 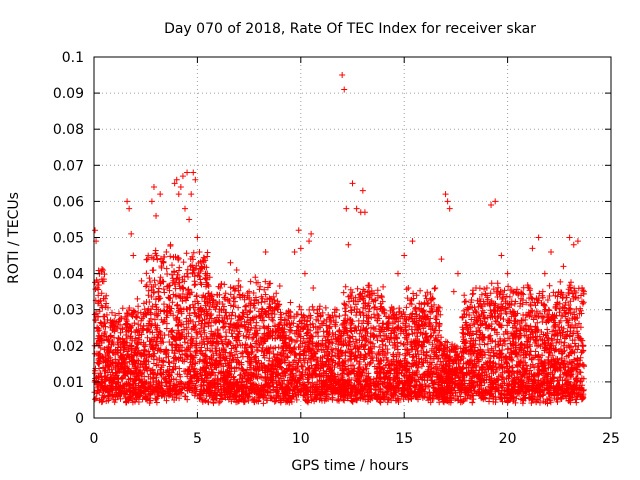 What do you see at coordinates (73, 58) in the screenshot?
I see `y-tick-label: 0.1` at bounding box center [73, 58].